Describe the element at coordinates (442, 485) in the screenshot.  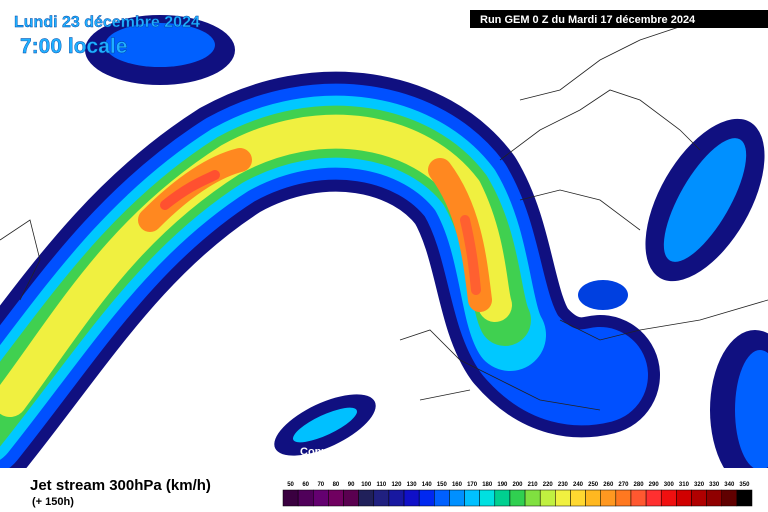
I see `scale-label: 150` at that location.